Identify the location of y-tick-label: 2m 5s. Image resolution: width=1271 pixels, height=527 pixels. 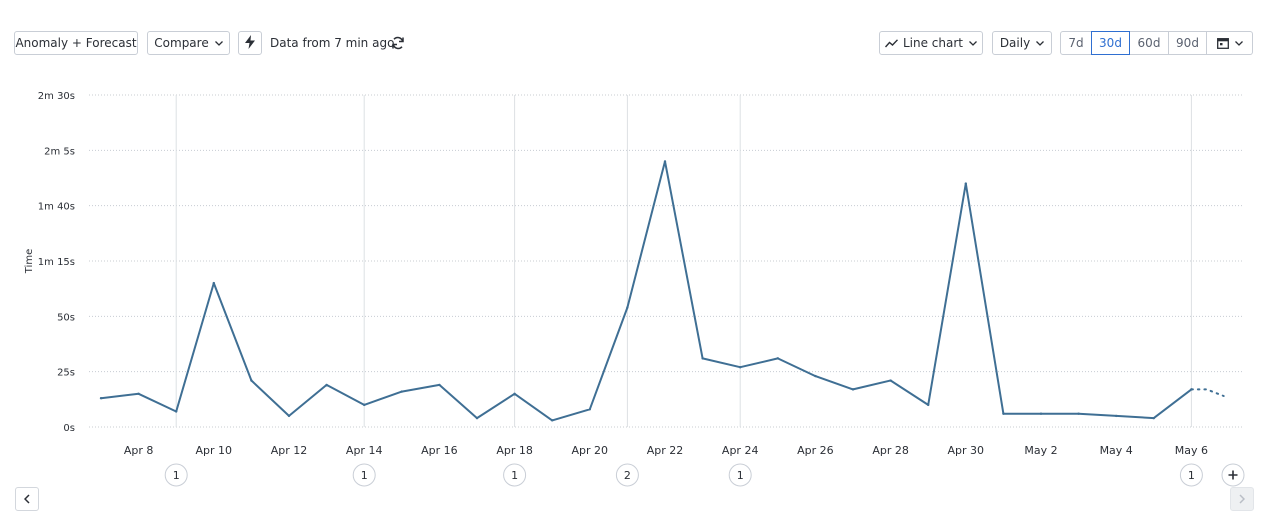
(59, 151).